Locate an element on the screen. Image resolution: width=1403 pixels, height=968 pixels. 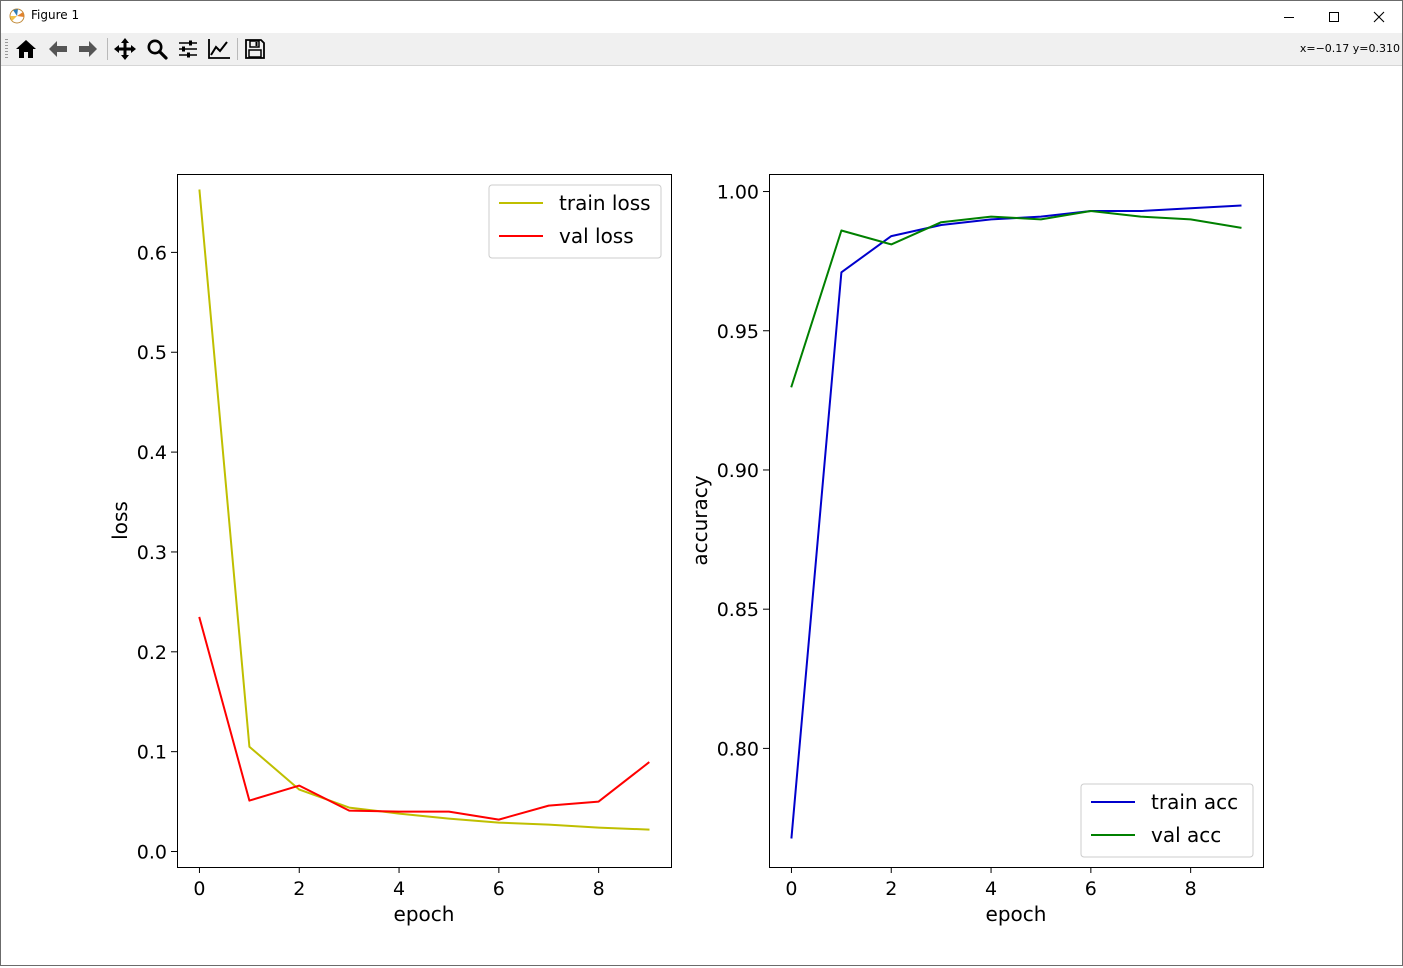
customize-icon is located at coordinates (219, 49).